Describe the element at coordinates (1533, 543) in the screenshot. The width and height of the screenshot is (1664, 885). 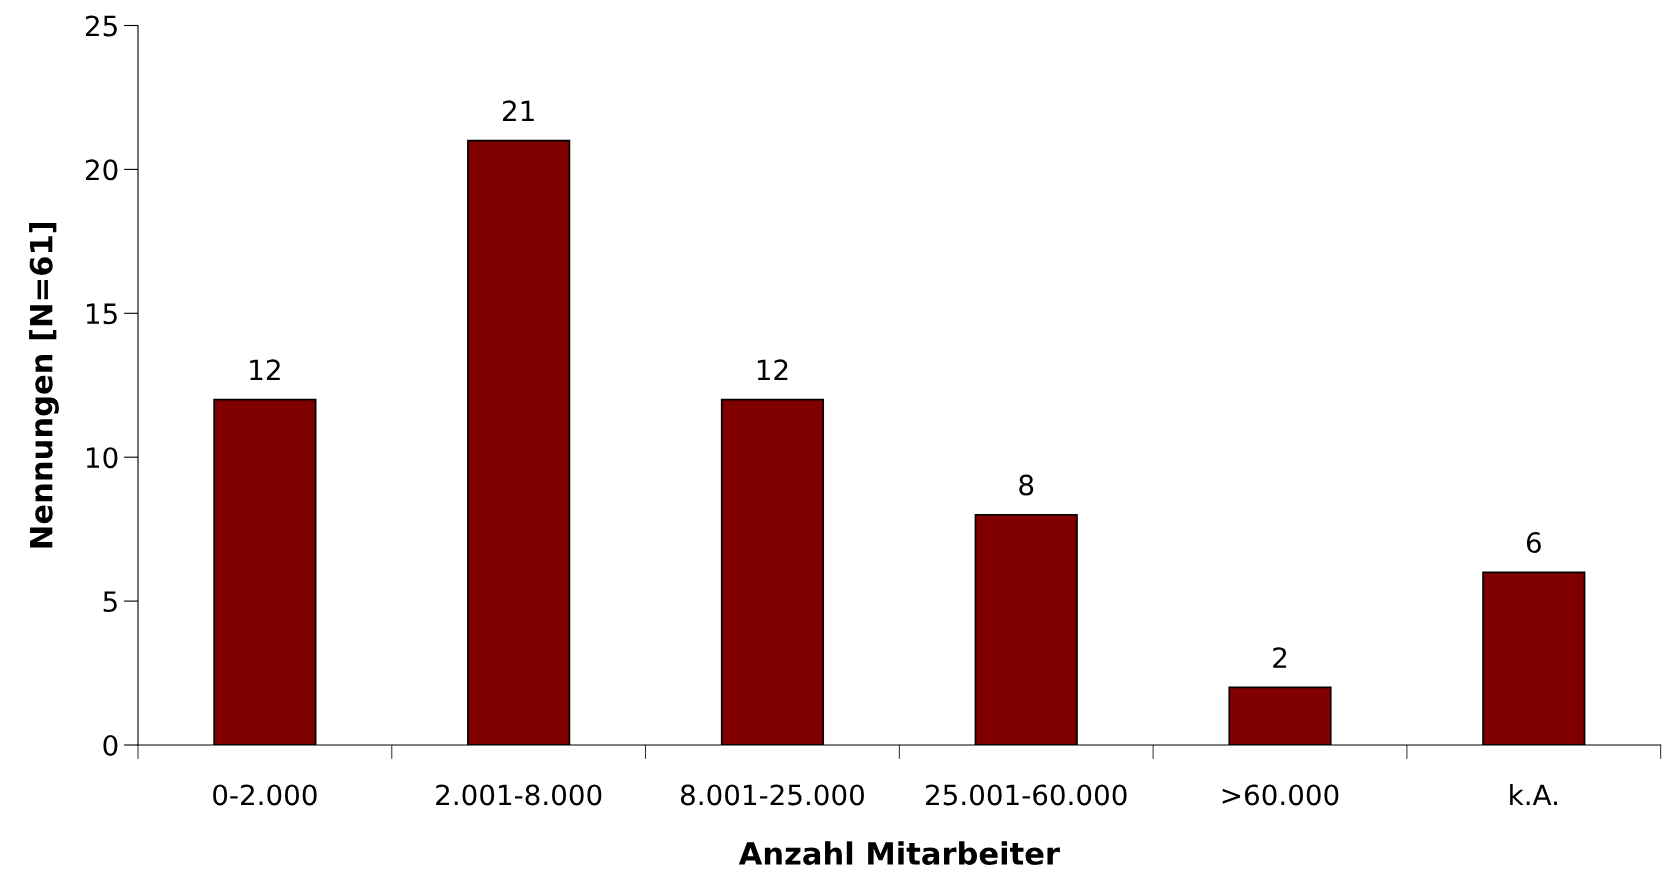
I see `data-label: 6` at that location.